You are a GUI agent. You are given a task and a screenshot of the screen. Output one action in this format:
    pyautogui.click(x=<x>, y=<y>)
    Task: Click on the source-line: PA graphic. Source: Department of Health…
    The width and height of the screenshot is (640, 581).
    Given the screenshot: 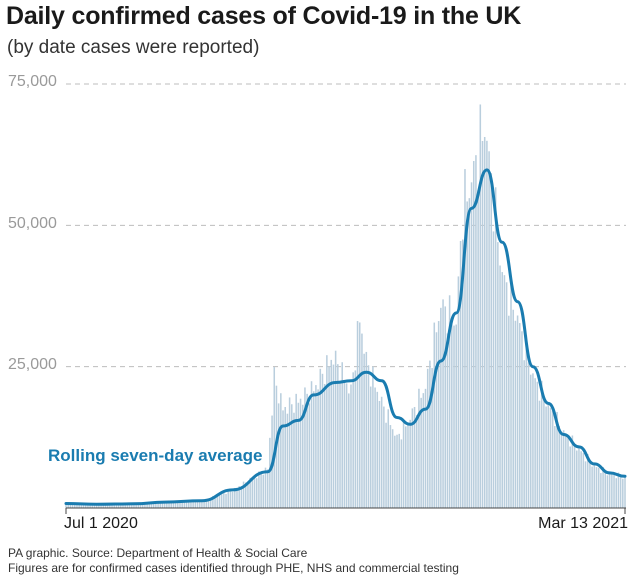 What is the action you would take?
    pyautogui.click(x=158, y=553)
    